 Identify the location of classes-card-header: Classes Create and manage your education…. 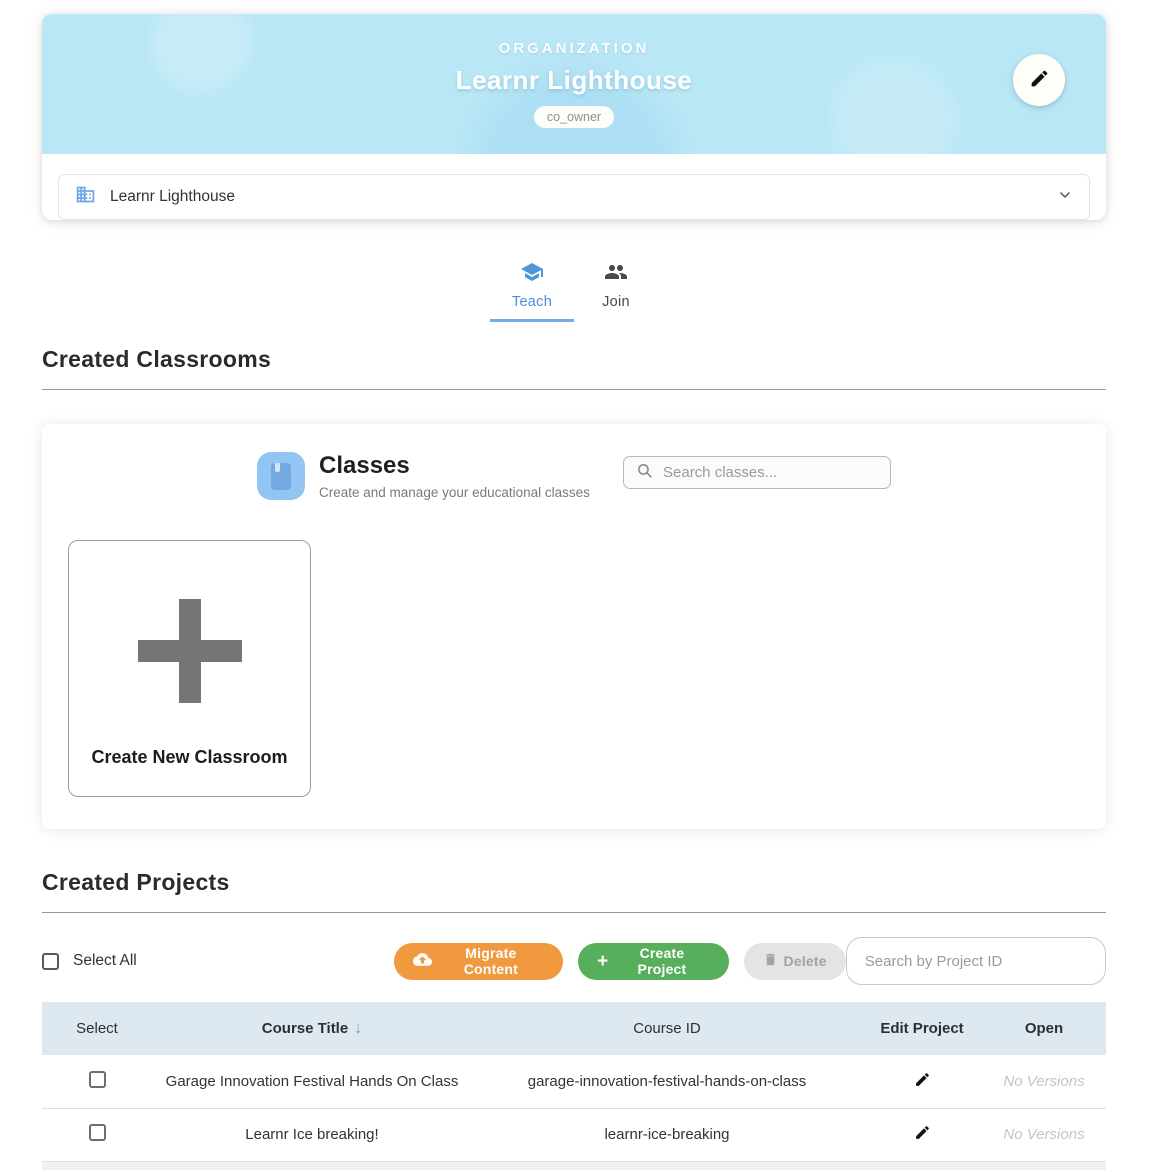
(574, 476).